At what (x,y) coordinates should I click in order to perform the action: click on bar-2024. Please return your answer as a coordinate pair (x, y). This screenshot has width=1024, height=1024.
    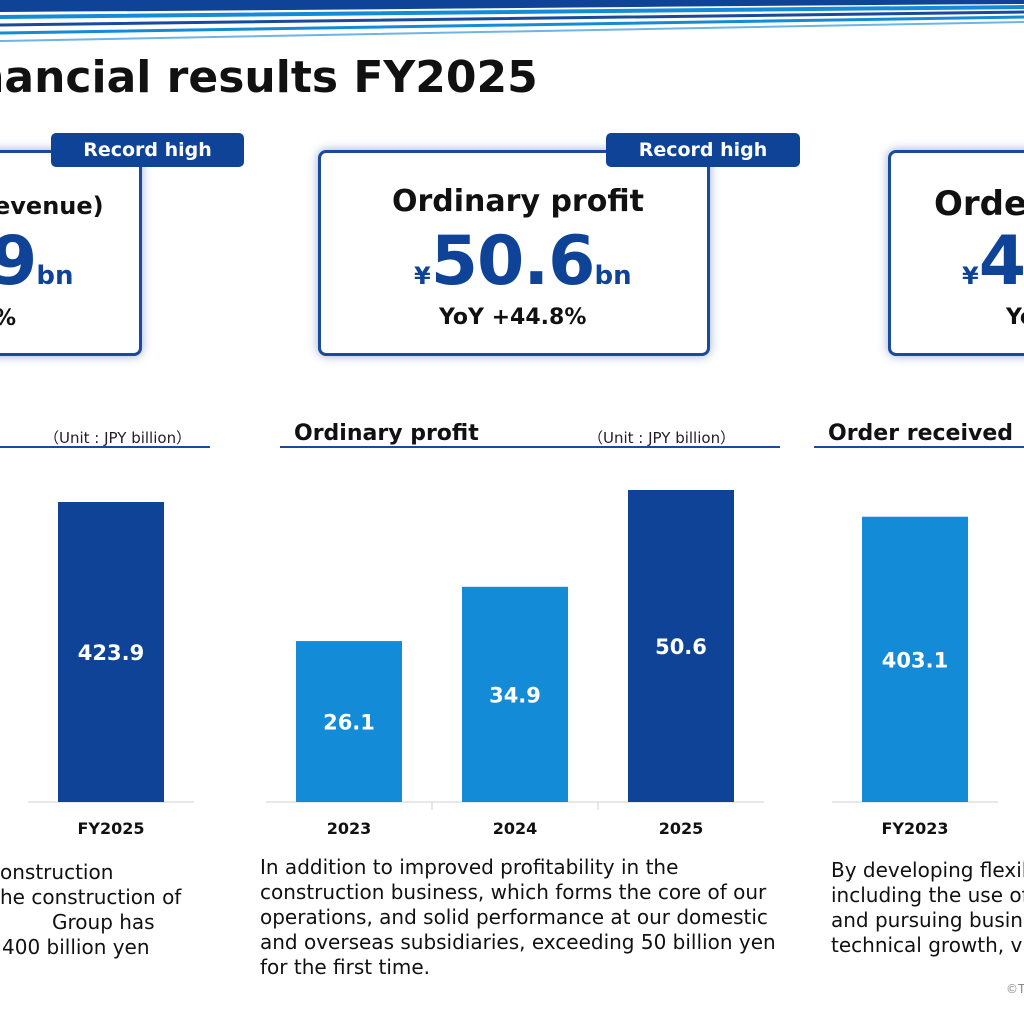
    Looking at the image, I should click on (515, 694).